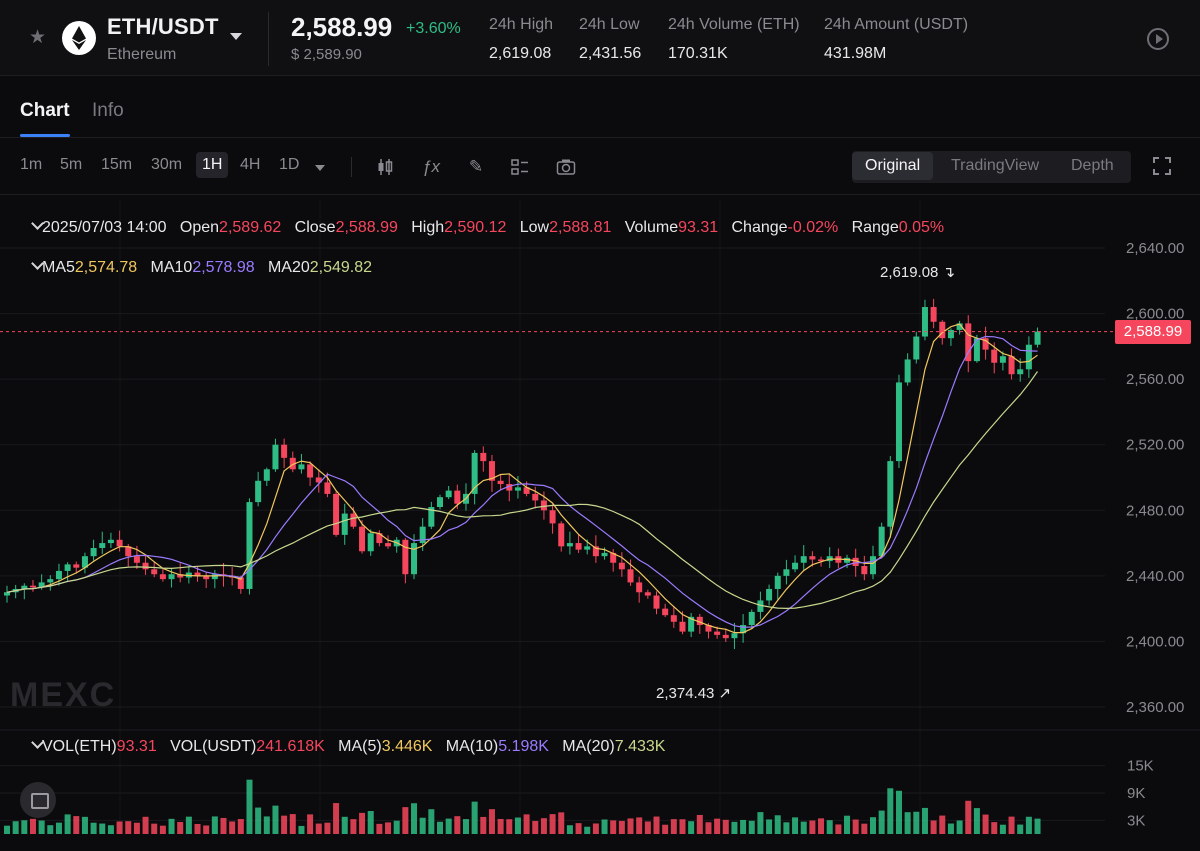  I want to click on ohlc-high-label: High, so click(428, 227).